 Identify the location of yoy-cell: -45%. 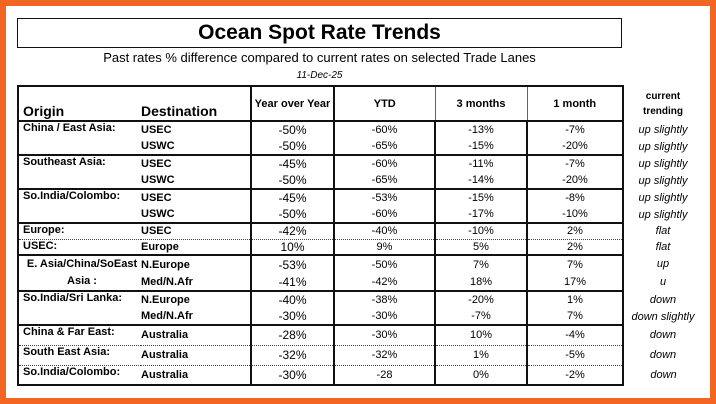
(292, 197).